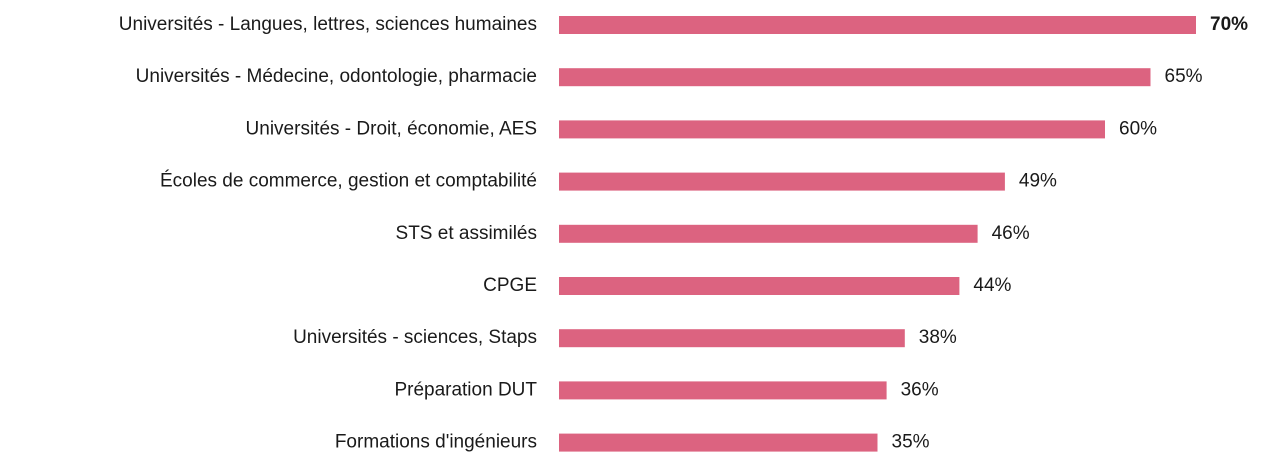 Image resolution: width=1261 pixels, height=454 pixels. What do you see at coordinates (1229, 24) in the screenshot?
I see `value-label: 70%` at bounding box center [1229, 24].